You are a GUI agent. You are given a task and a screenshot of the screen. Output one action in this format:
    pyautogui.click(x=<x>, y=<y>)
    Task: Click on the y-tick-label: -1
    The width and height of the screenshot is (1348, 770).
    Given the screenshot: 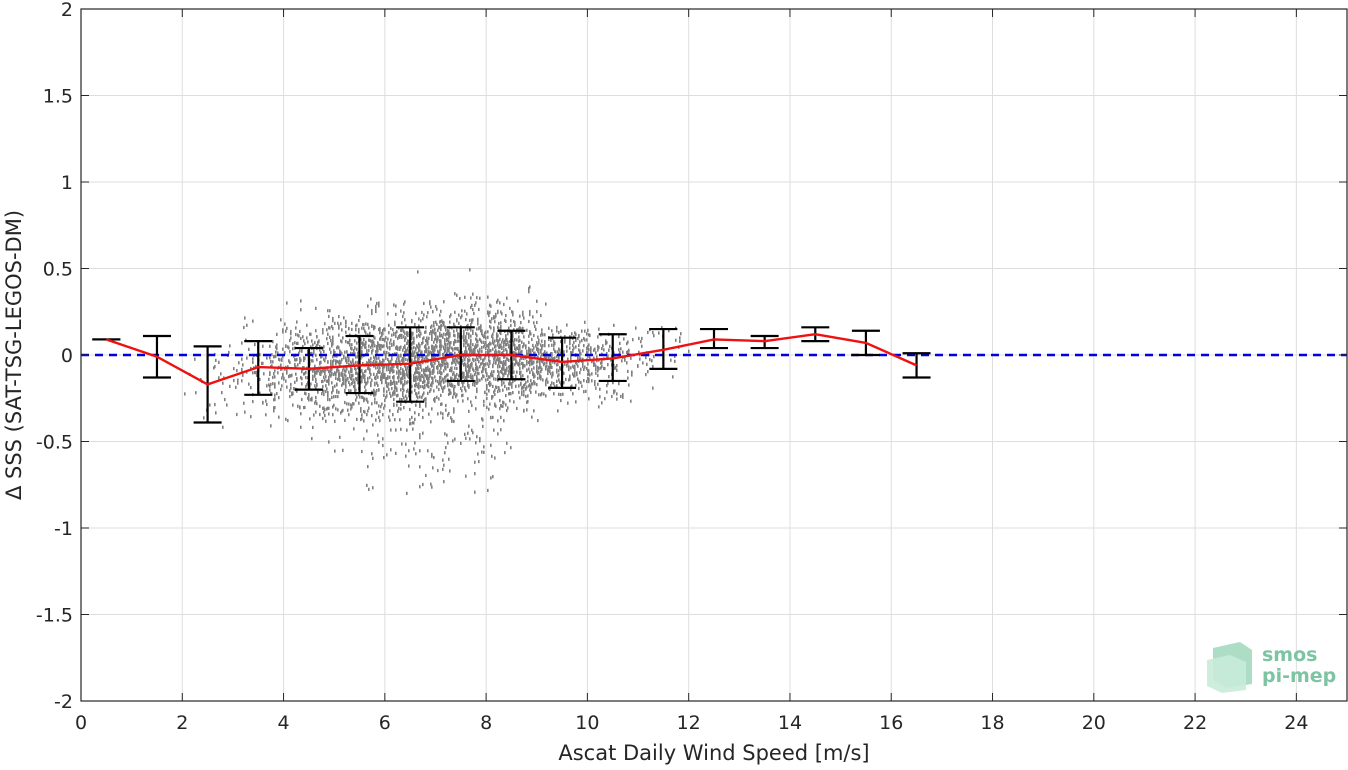 What is the action you would take?
    pyautogui.click(x=63, y=529)
    